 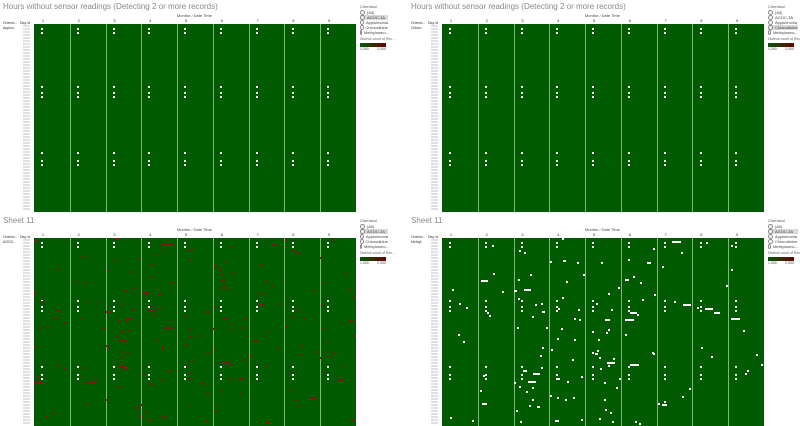 I want to click on colorbar-range: 1,000 2,000, so click(x=373, y=263).